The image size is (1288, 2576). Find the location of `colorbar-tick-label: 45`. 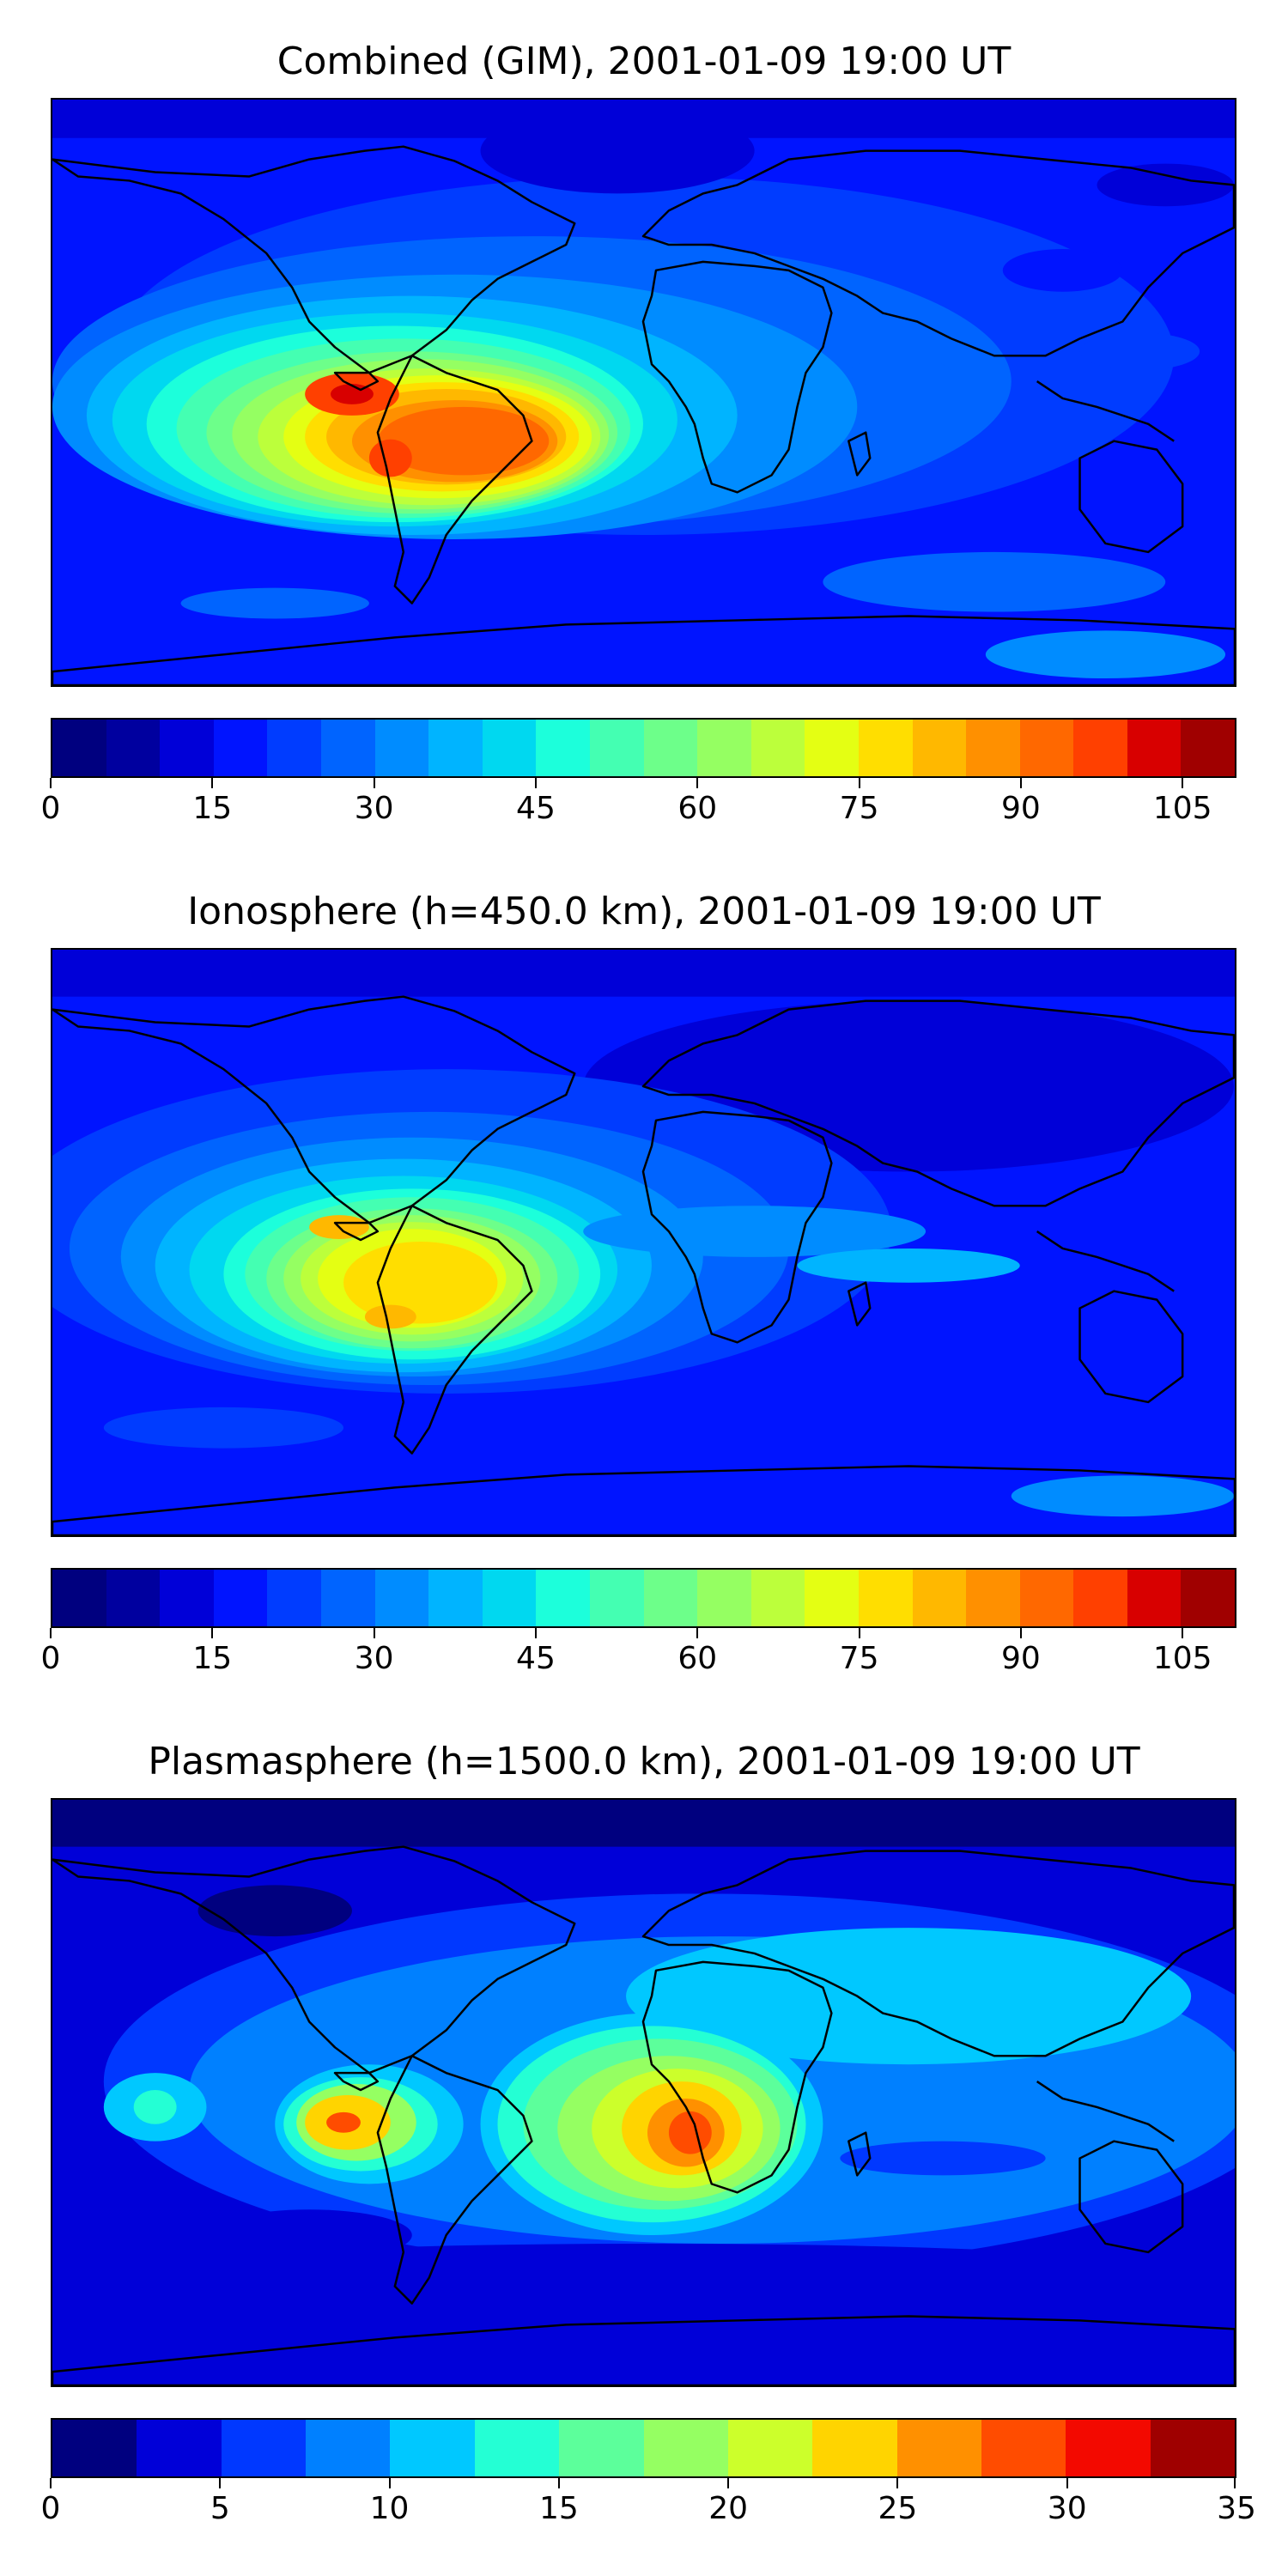

colorbar-tick-label: 45 is located at coordinates (536, 808).